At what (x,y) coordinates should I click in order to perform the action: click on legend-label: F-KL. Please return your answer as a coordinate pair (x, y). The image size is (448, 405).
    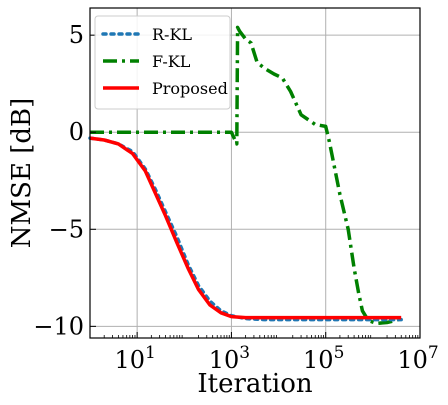
    Looking at the image, I should click on (171, 61).